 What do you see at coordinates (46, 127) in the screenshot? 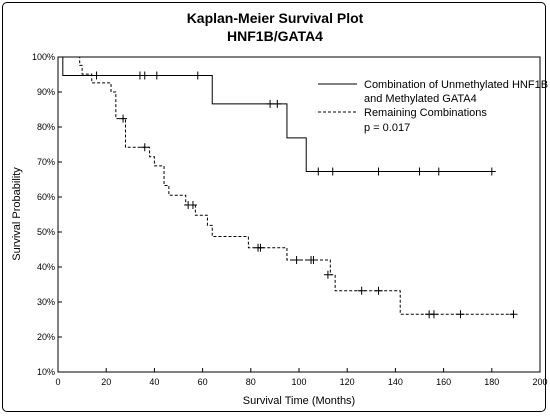
I see `y-tick-label: 80%` at bounding box center [46, 127].